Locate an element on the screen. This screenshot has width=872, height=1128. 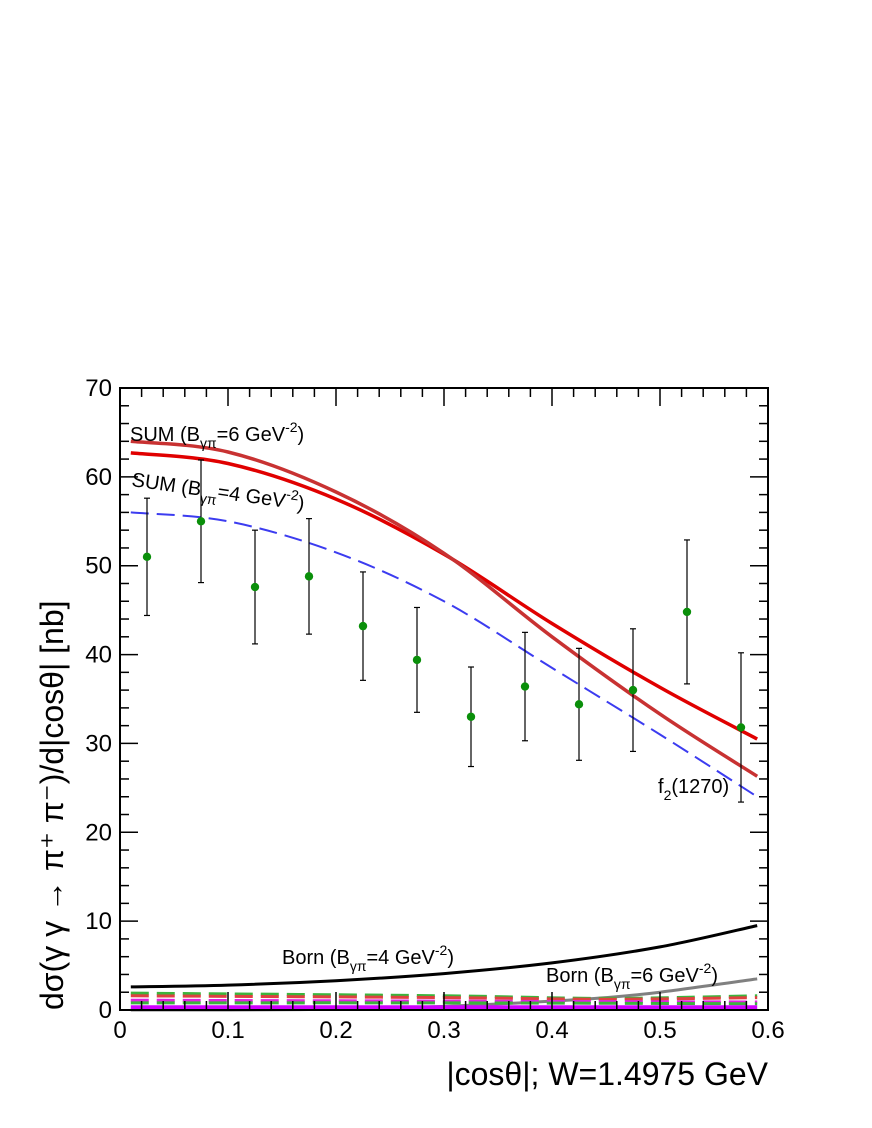
y-tick-label-6: 60 is located at coordinates (98, 477).